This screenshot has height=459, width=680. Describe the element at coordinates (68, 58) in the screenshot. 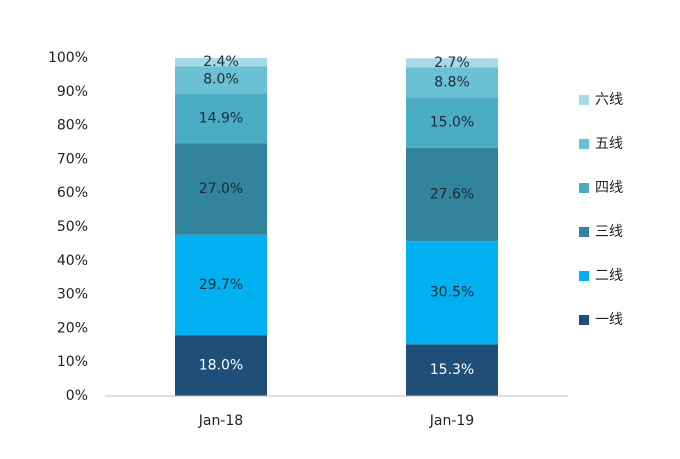

I see `y-tick-label: 100%` at that location.